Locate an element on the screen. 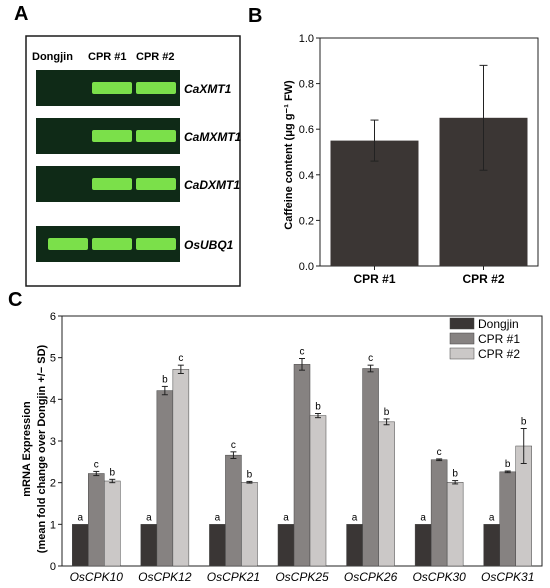 This screenshot has height=588, width=550. y-tick-label: 0.2 is located at coordinates (306, 221).